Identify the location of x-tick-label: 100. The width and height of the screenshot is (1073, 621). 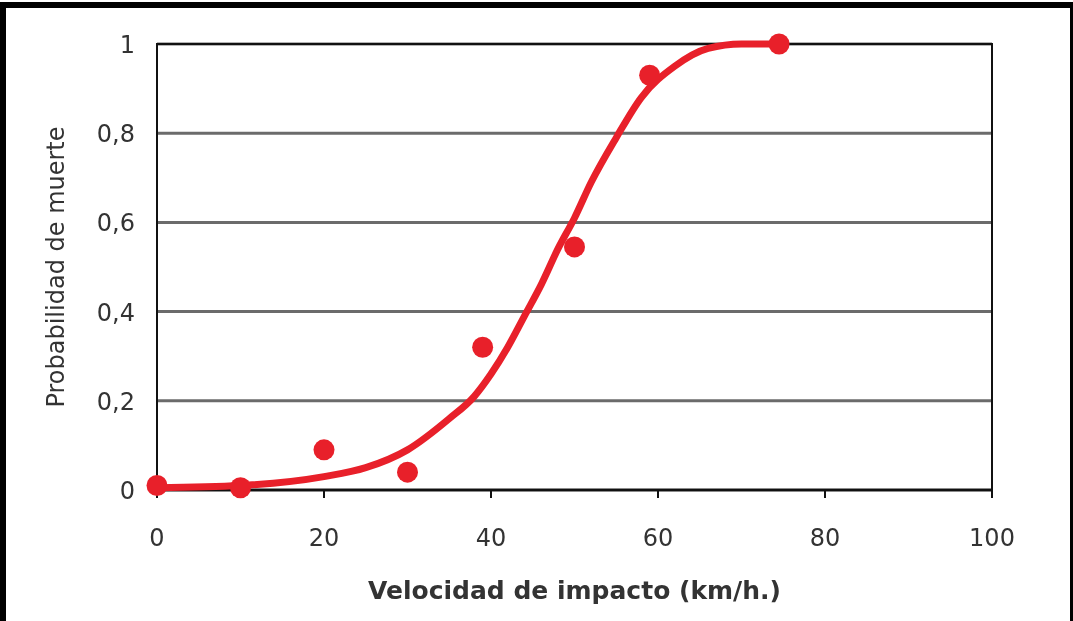
(992, 538).